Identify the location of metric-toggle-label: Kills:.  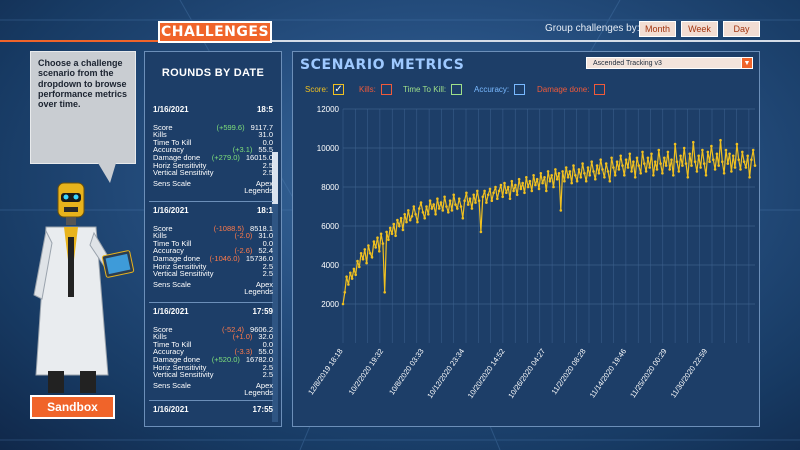
(367, 89).